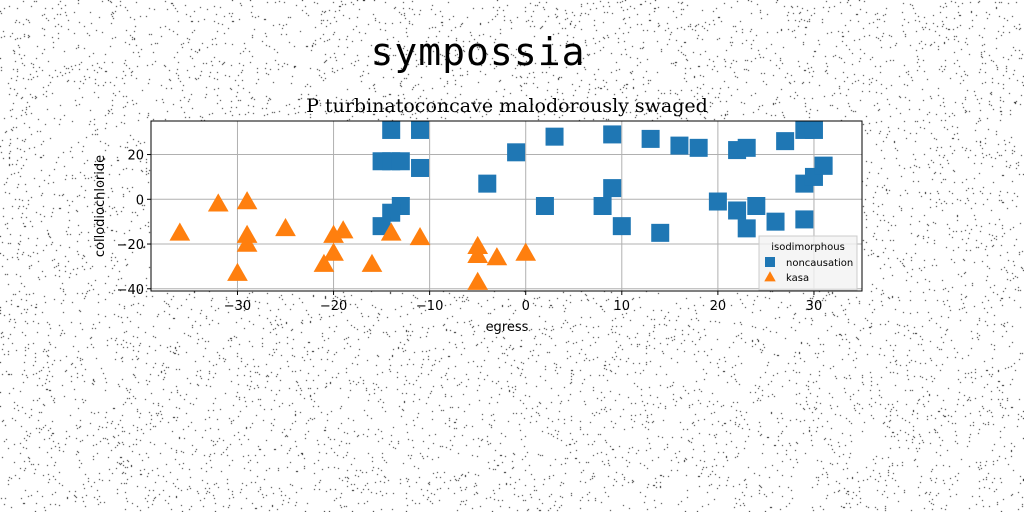  What do you see at coordinates (130, 245) in the screenshot?
I see `y-tick-label: −20` at bounding box center [130, 245].